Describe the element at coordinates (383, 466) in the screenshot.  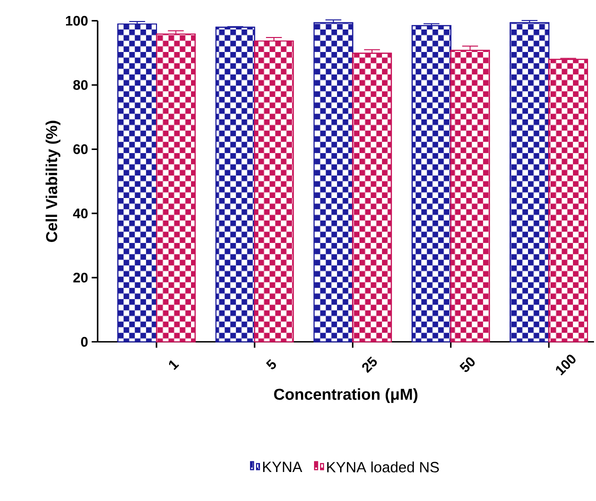
I see `legend-label: KYNA loaded NS` at that location.